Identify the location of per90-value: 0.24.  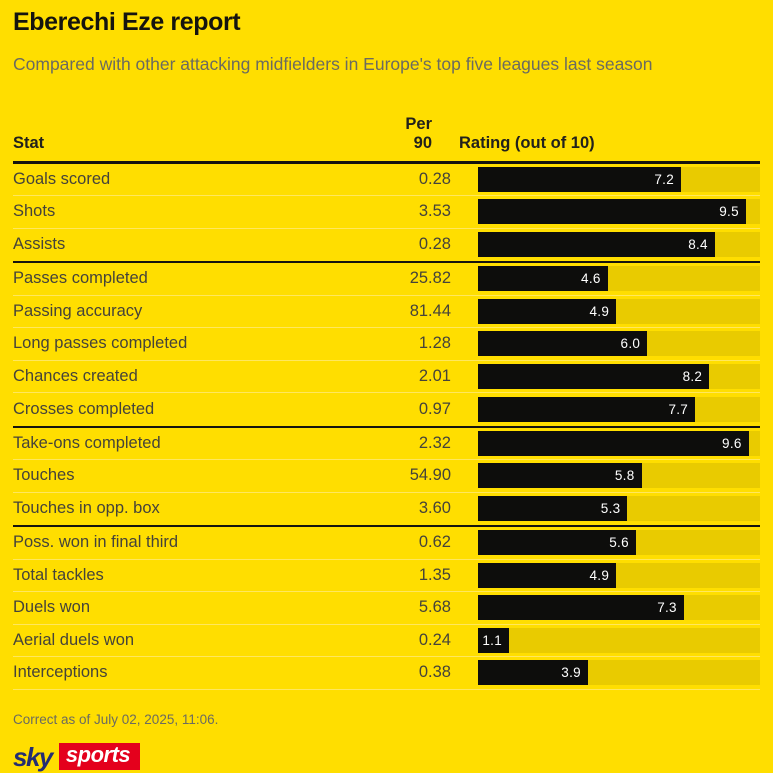
(434, 639).